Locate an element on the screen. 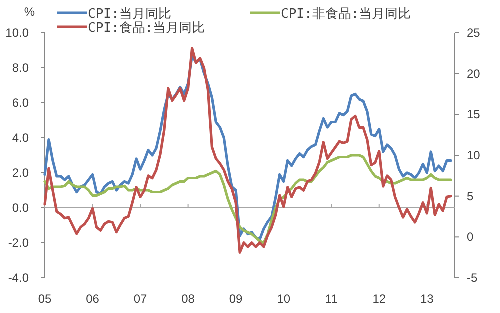  x-tick-label: 11 is located at coordinates (331, 299).